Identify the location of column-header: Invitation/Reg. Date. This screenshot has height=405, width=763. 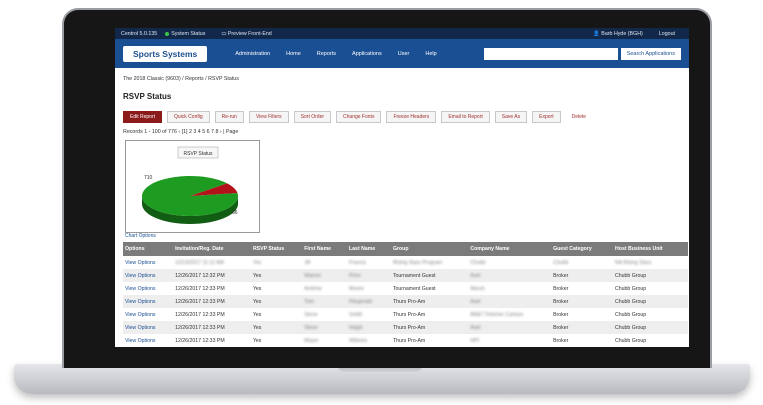
(212, 249).